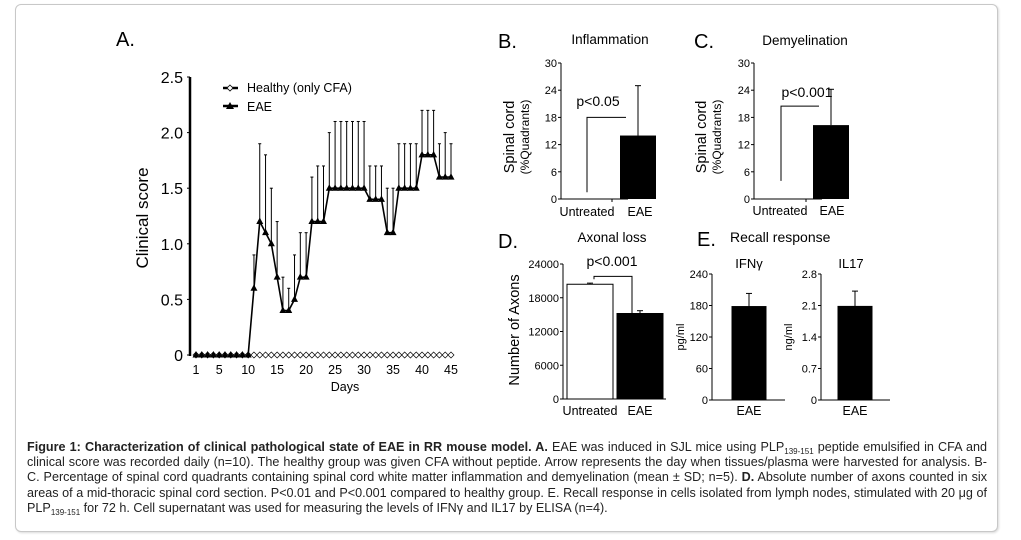 The image size is (1021, 540). Describe the element at coordinates (831, 211) in the screenshot. I see `category-label-C: EAE` at that location.